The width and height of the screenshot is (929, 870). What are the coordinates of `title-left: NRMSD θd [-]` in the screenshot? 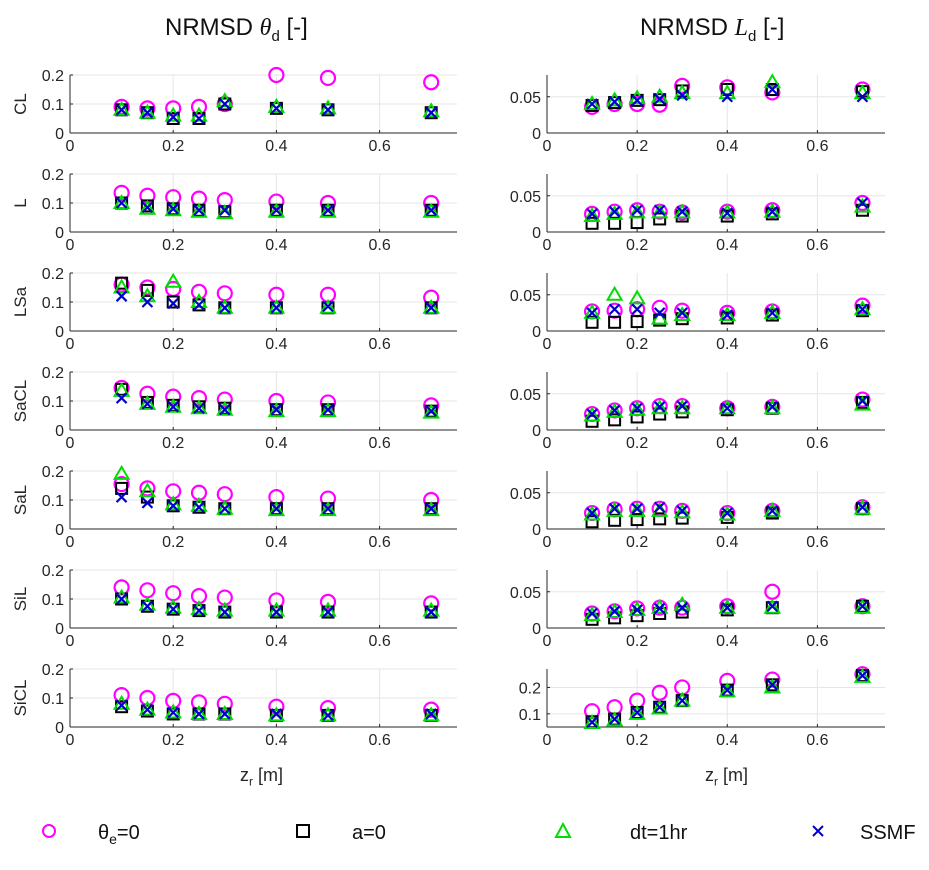 It's located at (236, 29).